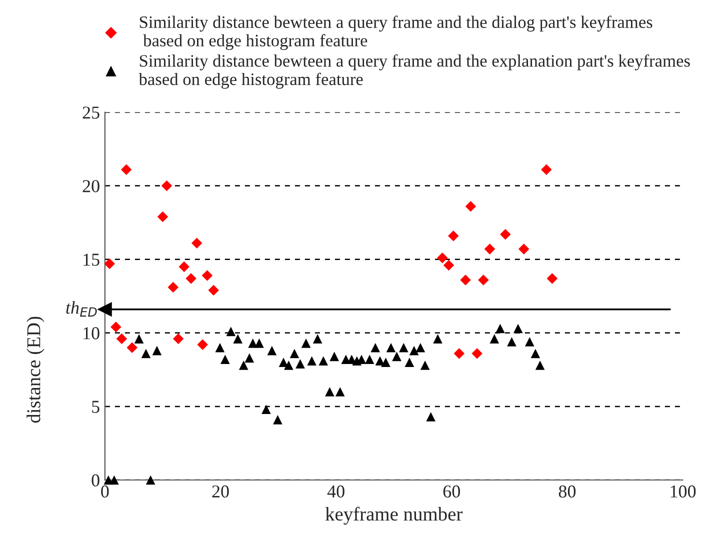  Describe the element at coordinates (335, 491) in the screenshot. I see `x-tick-label: 40` at that location.